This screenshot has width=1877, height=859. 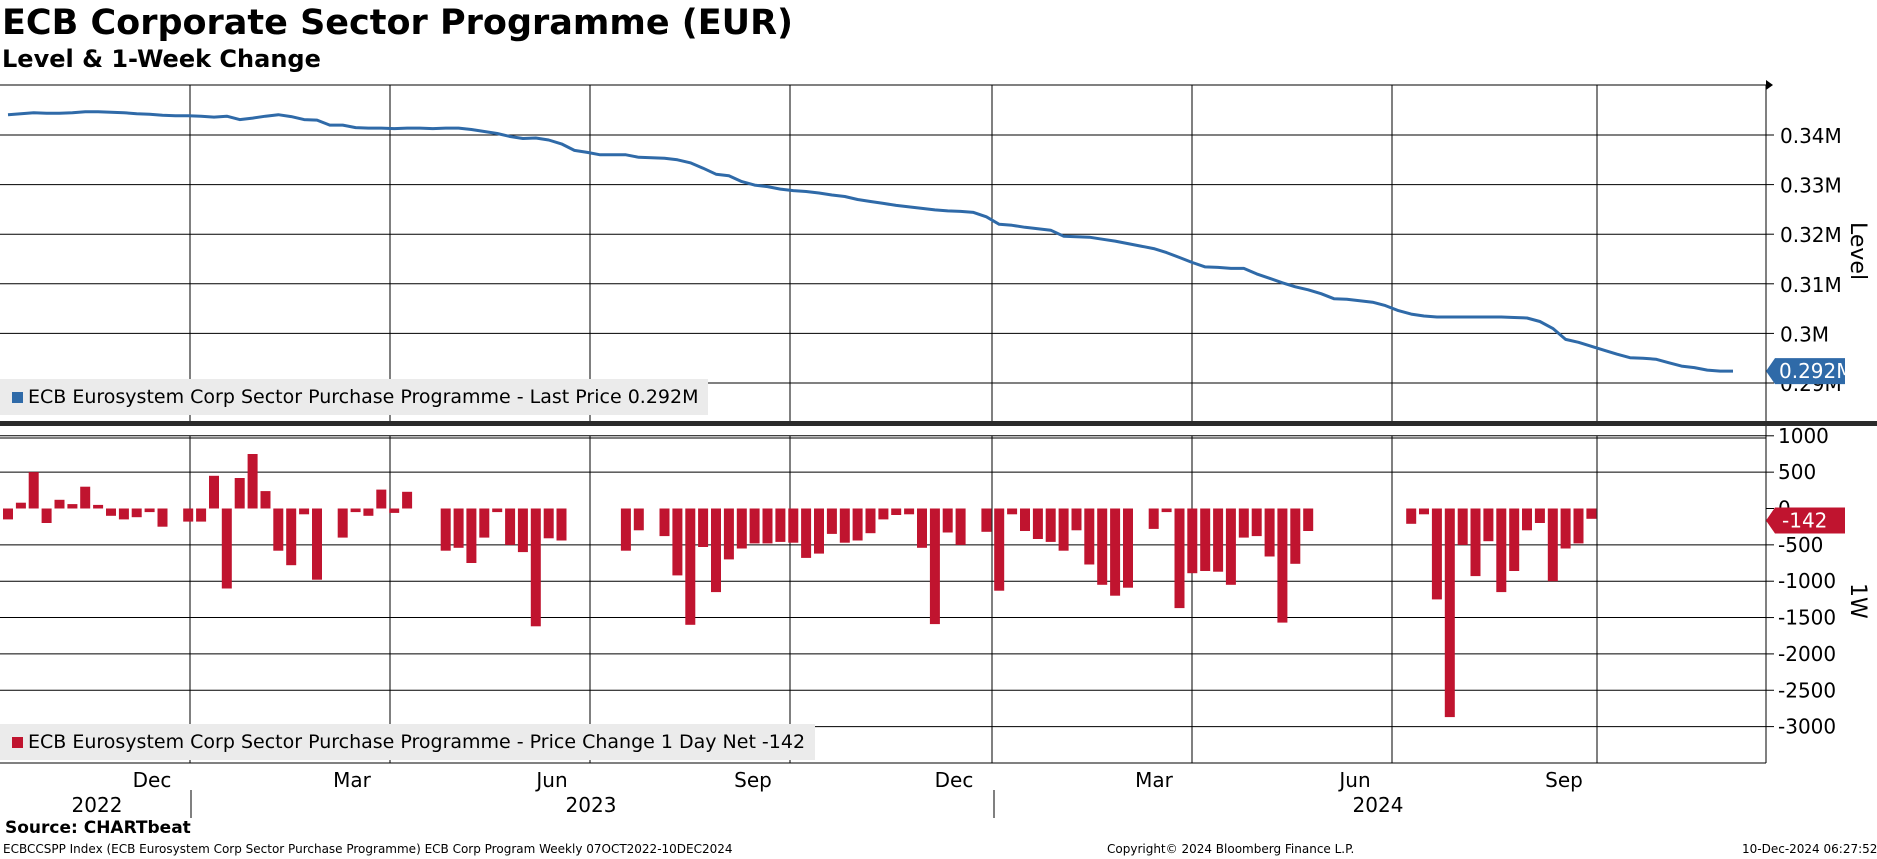 What do you see at coordinates (1807, 618) in the screenshot?
I see `change-tick-label: -1500` at bounding box center [1807, 618].